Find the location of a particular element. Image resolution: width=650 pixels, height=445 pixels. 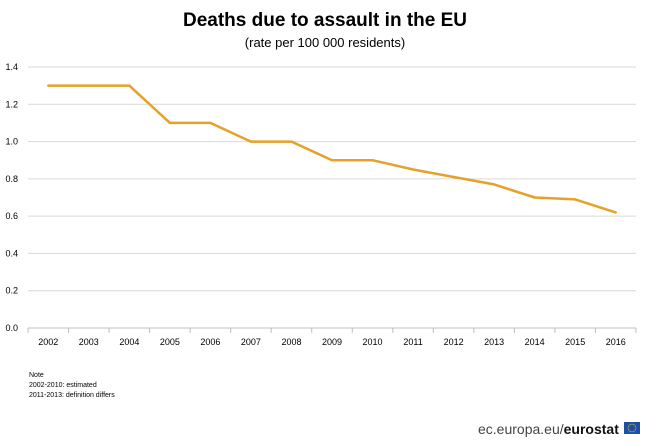

note-line: 2002-2010: estimated is located at coordinates (63, 385).